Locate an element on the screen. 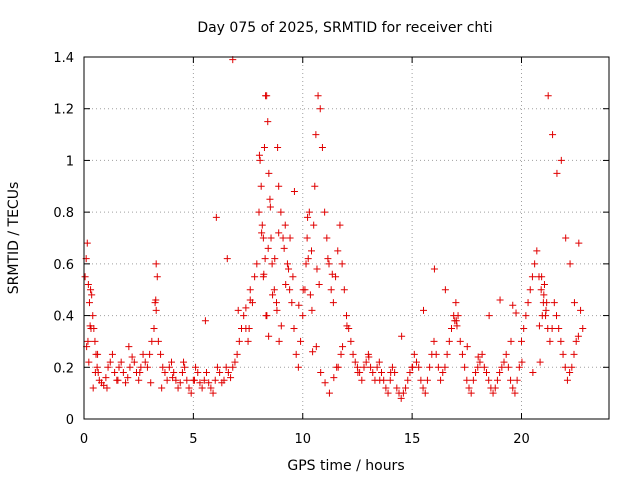  y-tick-label: 0.2 is located at coordinates (63, 368).